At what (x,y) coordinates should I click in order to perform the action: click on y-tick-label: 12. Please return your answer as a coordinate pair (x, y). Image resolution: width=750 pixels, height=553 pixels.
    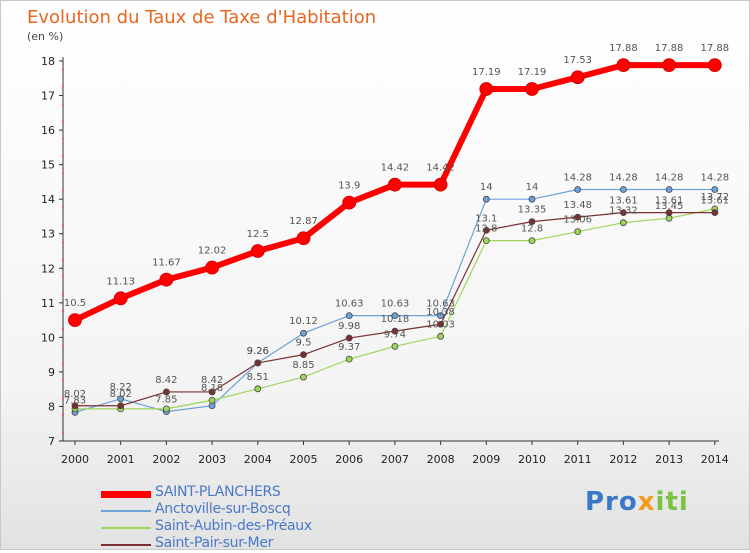
    Looking at the image, I should click on (48, 268).